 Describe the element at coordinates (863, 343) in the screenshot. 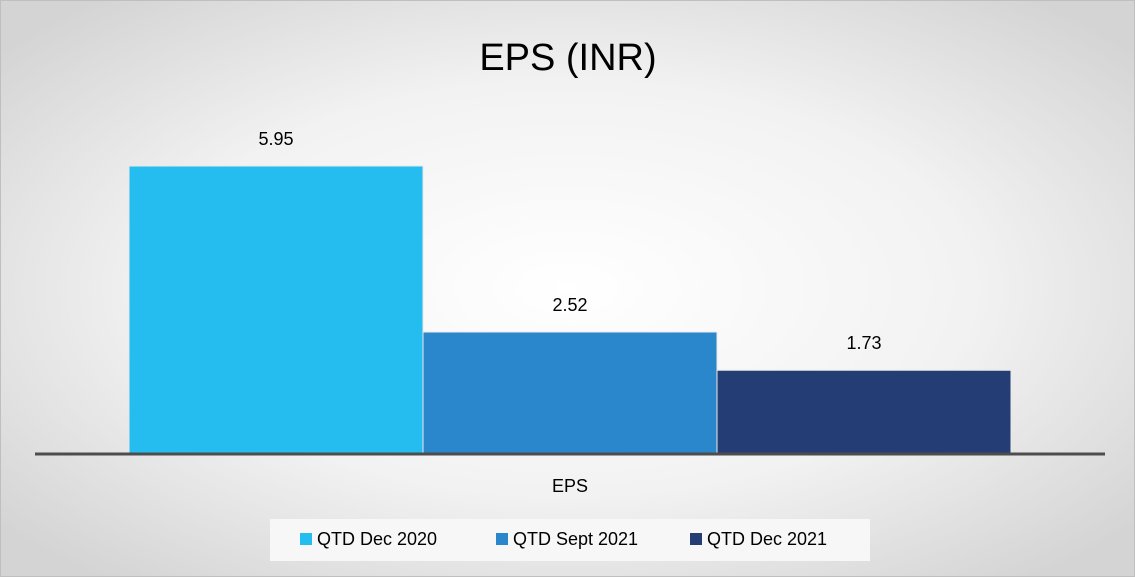

I see `data-label: 1.73` at that location.